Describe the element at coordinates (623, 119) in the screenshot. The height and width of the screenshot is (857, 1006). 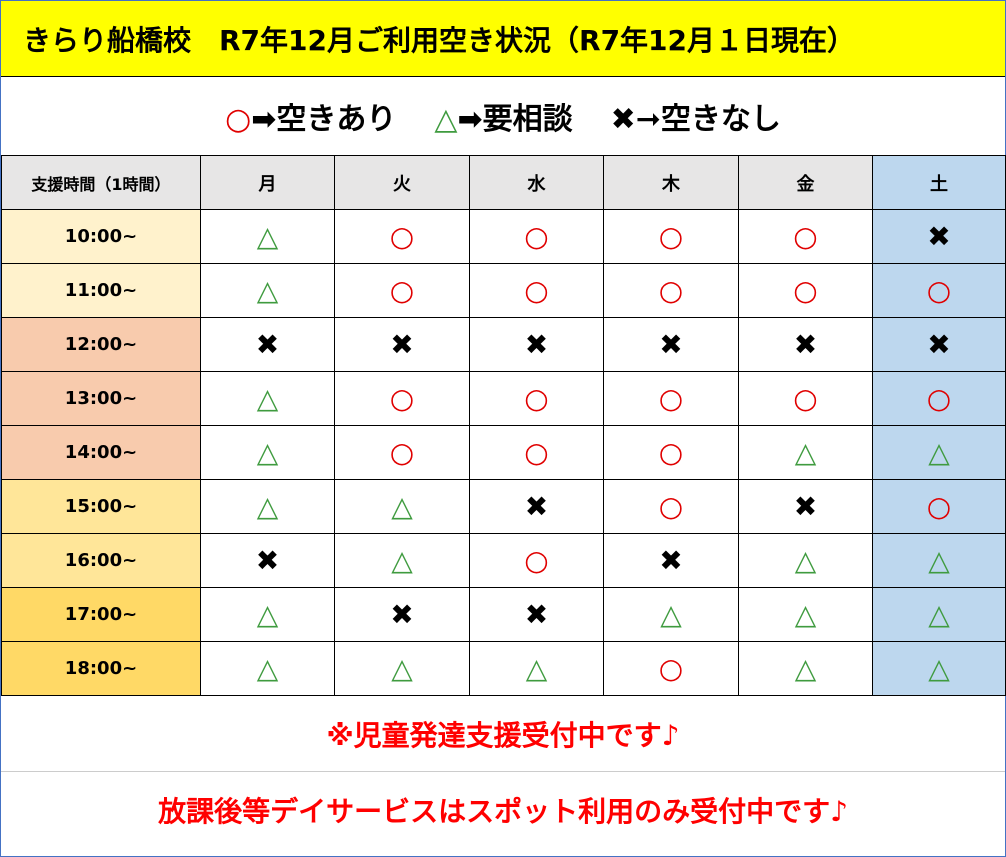
I see `legend-symbol: ✖` at that location.